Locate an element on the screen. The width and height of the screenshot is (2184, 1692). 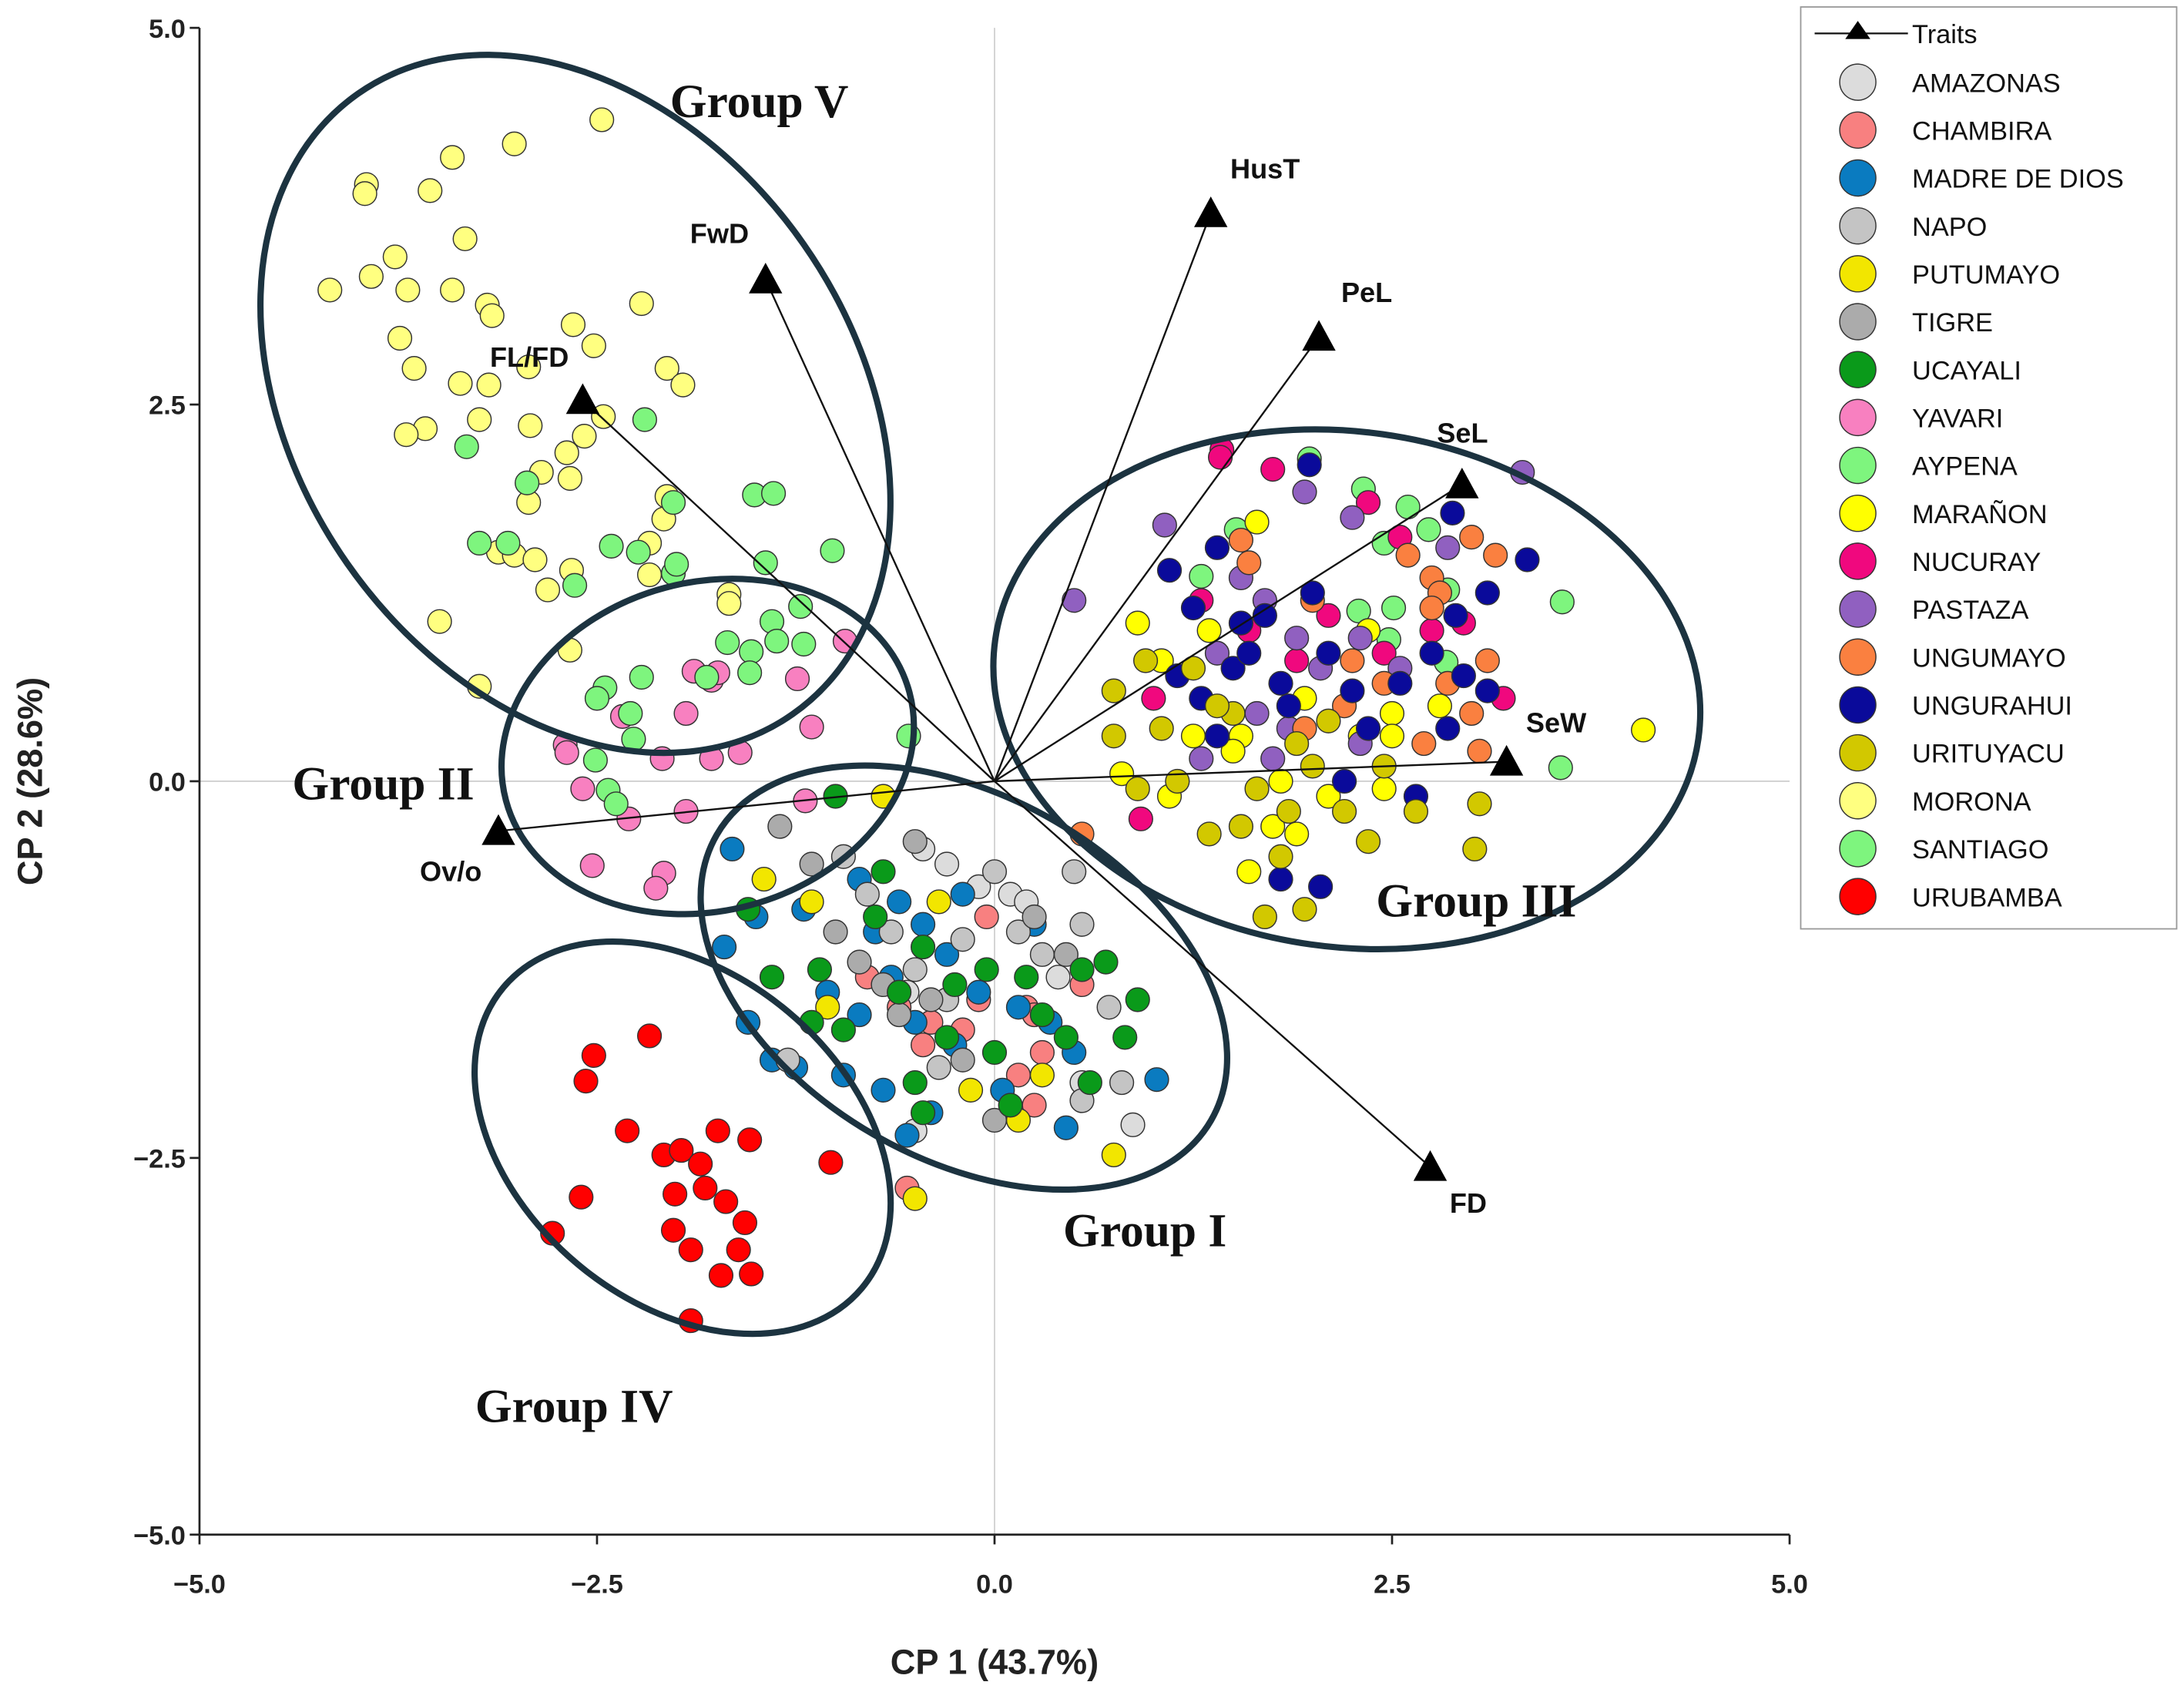
series-madre-de-dios is located at coordinates (940, 992).